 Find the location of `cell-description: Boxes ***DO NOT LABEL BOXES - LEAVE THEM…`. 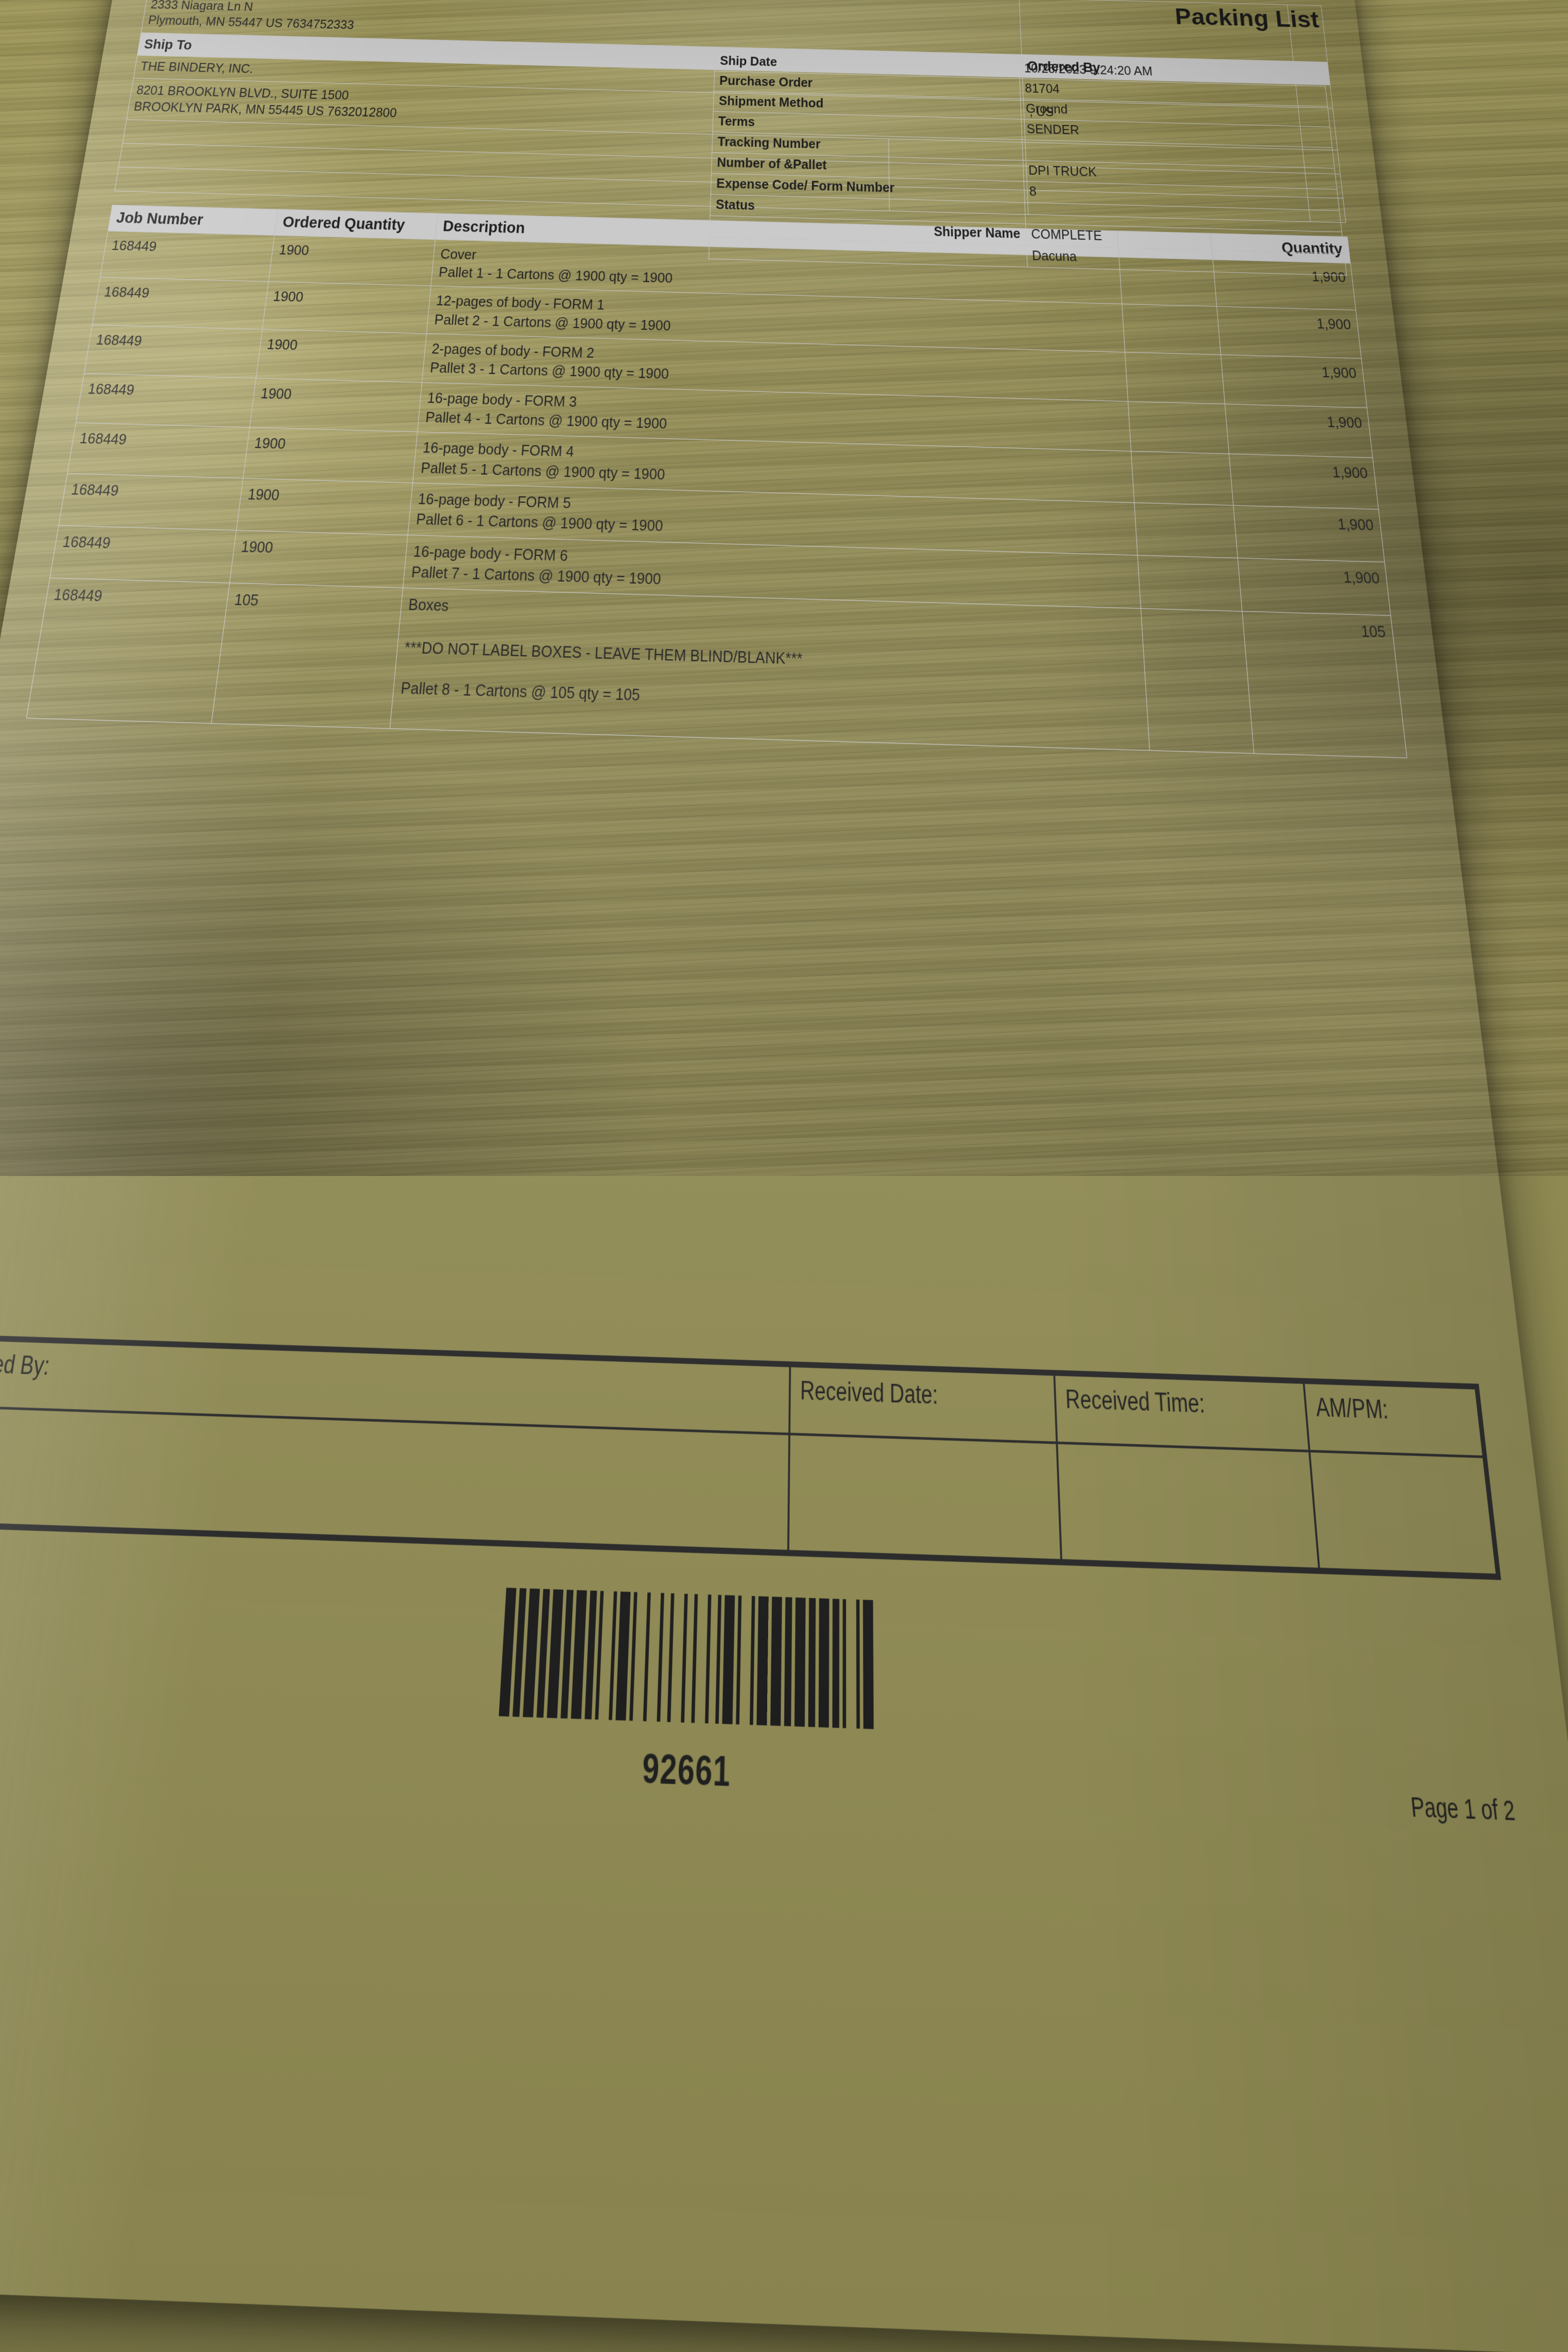

cell-description: Boxes ***DO NOT LABEL BOXES - LEAVE THEM… is located at coordinates (770, 670).